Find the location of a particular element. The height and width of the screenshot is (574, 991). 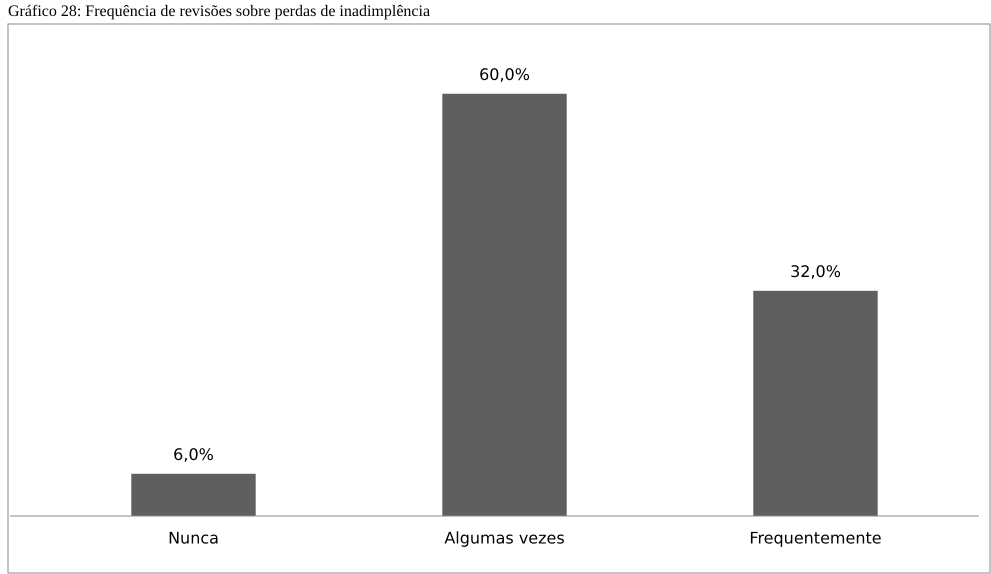

data-label: 60,0% is located at coordinates (504, 74).